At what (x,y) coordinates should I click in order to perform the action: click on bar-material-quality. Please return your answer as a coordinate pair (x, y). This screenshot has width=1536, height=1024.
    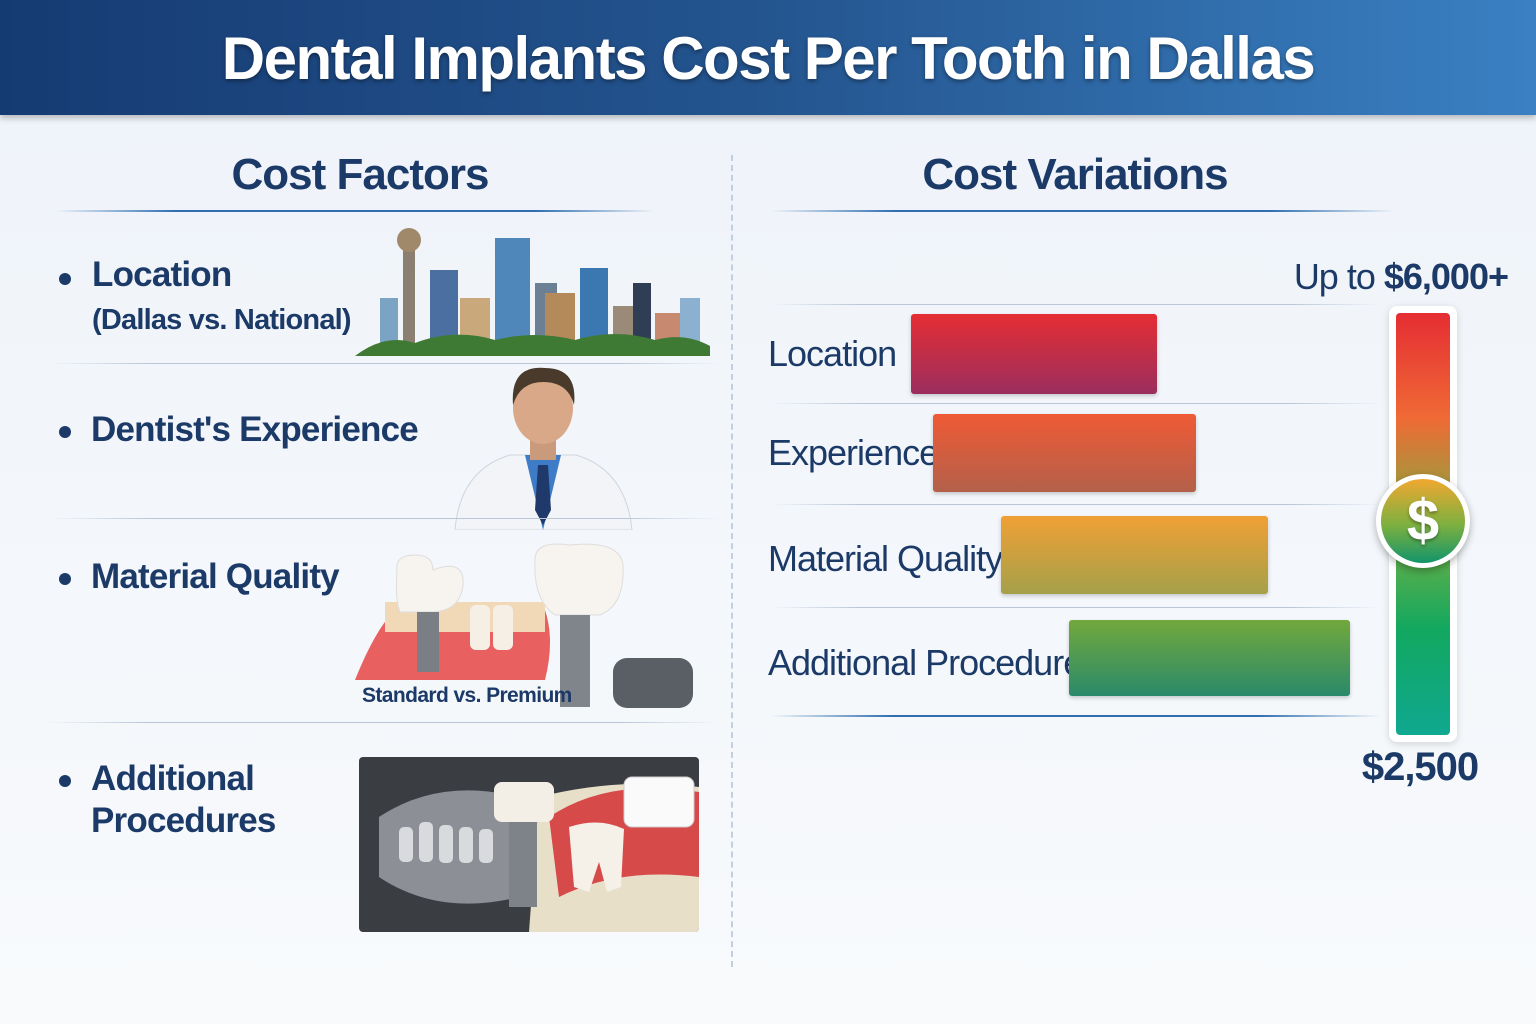
    Looking at the image, I should click on (1134, 555).